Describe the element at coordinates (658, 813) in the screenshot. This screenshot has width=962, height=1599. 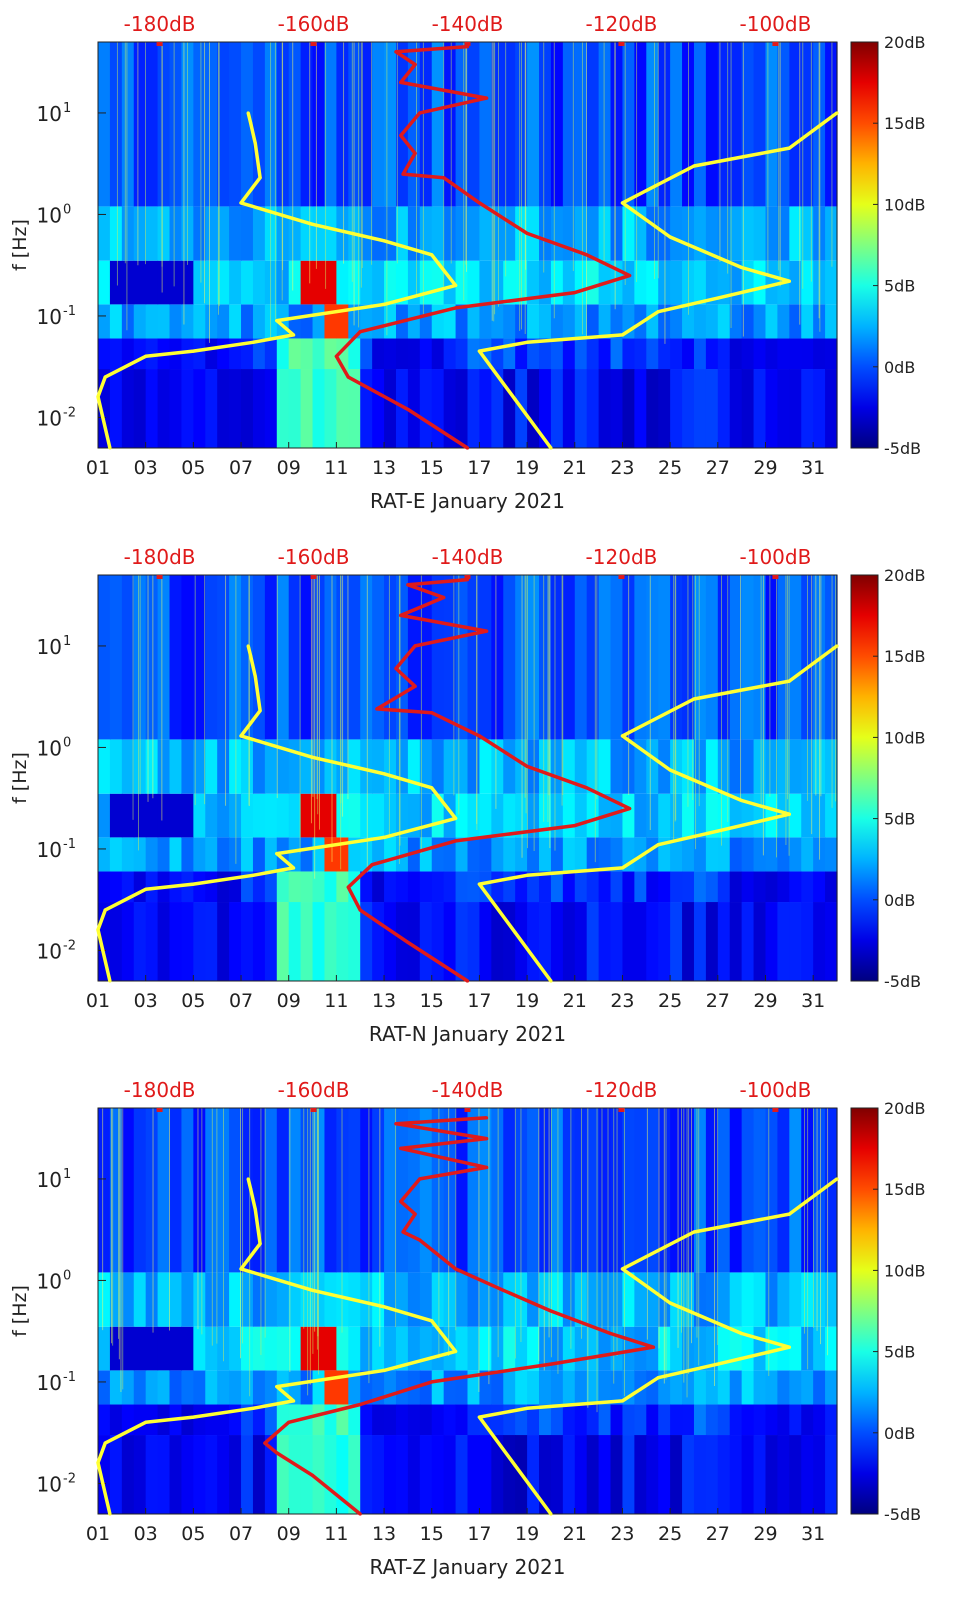
I see `series-yellow-right` at that location.